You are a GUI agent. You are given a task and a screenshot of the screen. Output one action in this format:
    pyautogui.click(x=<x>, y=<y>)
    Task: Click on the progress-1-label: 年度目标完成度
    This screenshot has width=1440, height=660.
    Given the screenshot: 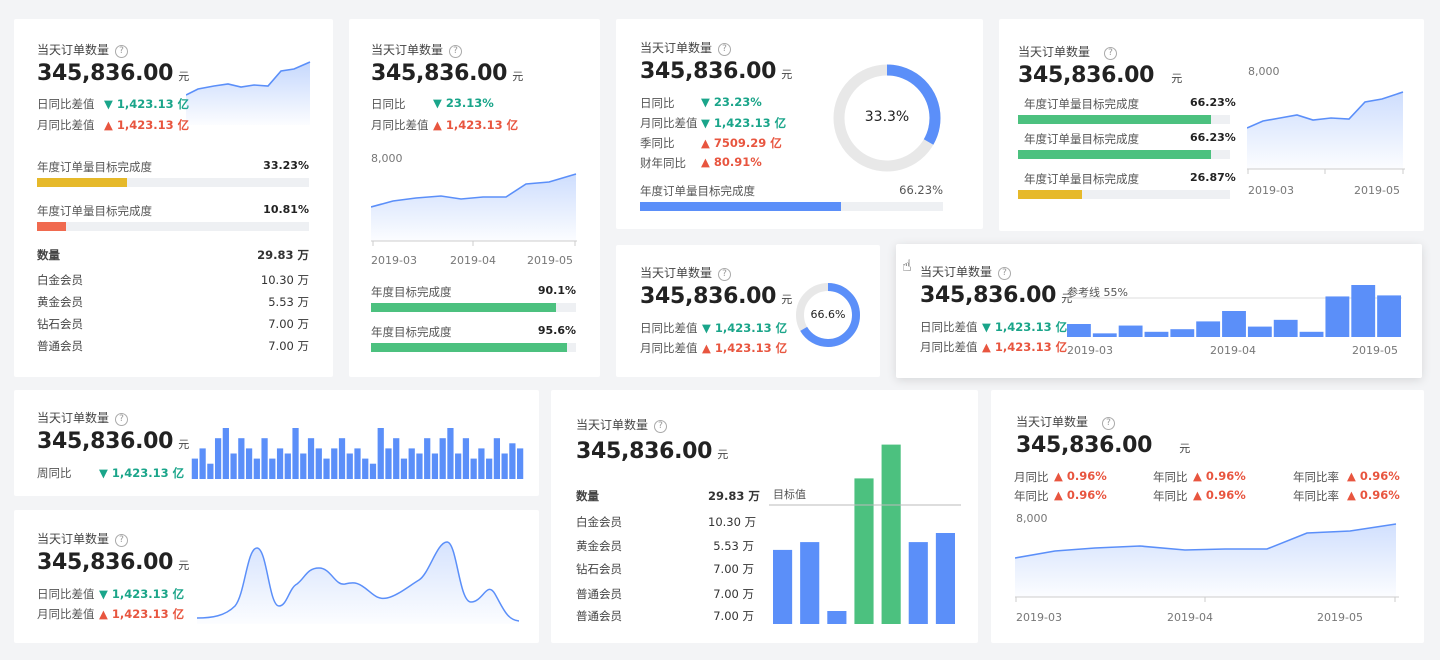 What is the action you would take?
    pyautogui.click(x=411, y=292)
    